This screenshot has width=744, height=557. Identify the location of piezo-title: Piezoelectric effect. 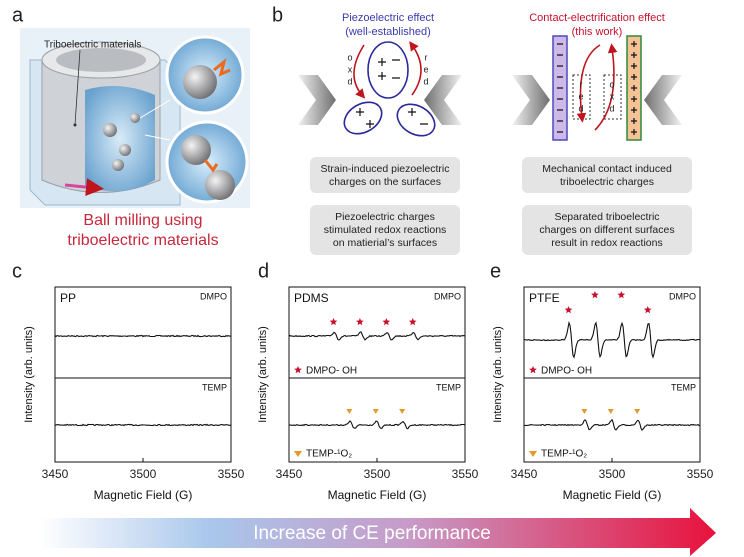
(388, 18).